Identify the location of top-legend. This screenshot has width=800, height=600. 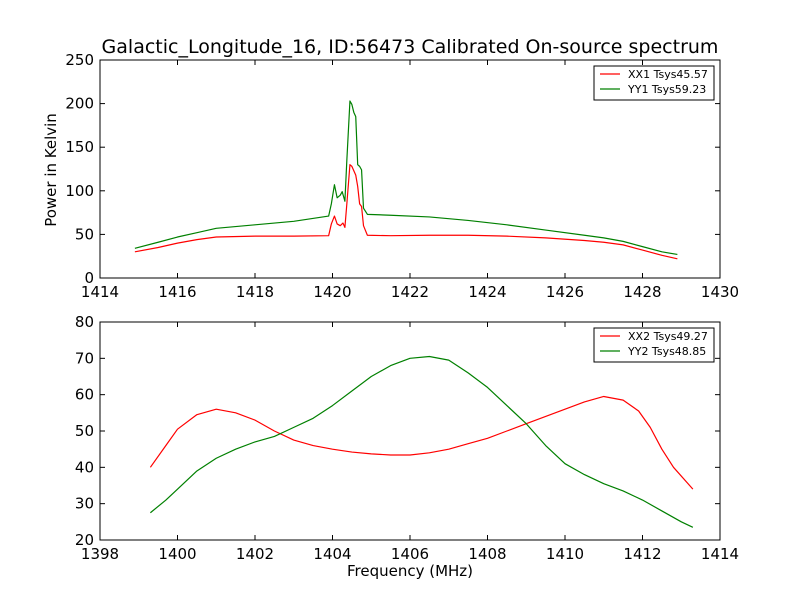
(654, 83).